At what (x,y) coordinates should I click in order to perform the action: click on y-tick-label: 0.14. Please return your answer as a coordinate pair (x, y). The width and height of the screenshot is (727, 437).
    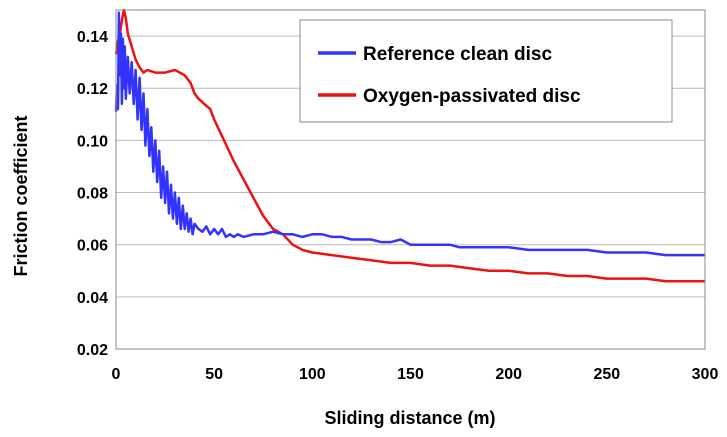
    Looking at the image, I should click on (92, 37).